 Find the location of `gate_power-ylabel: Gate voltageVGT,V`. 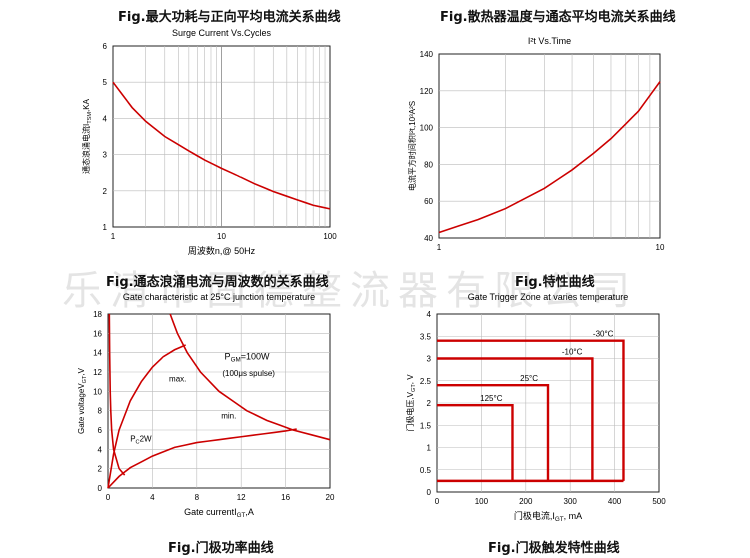

gate_power-ylabel: Gate voltageVGT,V is located at coordinates (82, 400).